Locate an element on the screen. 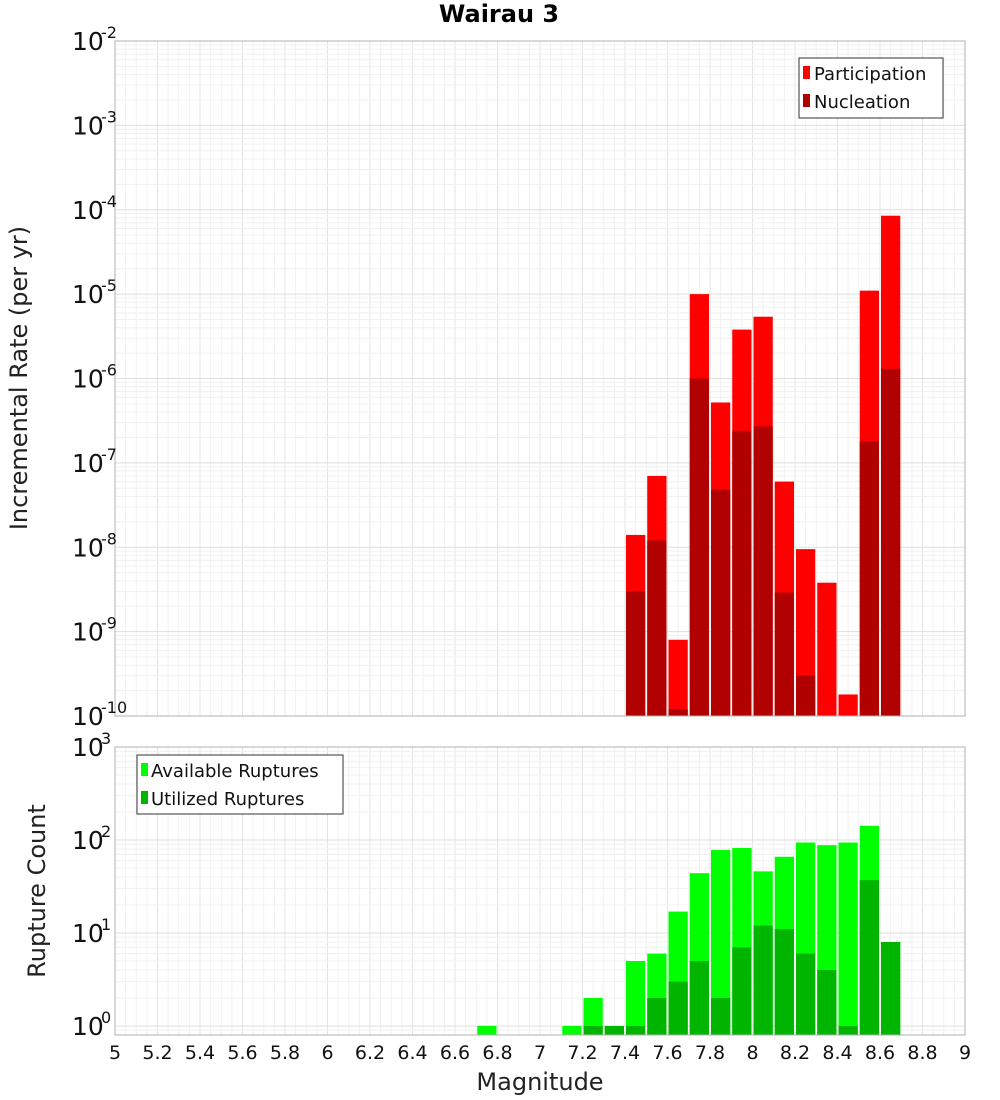 The image size is (1000, 1100). available-legend-label: Available Ruptures is located at coordinates (235, 771).